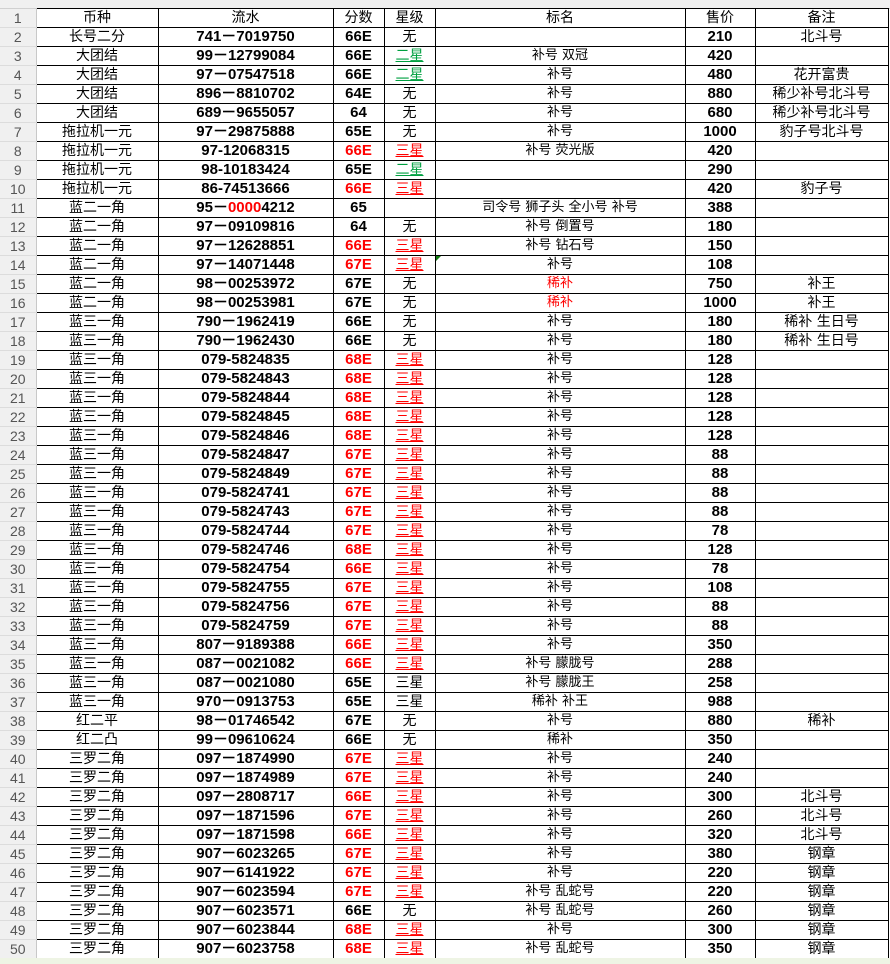 The width and height of the screenshot is (890, 964). What do you see at coordinates (720, 835) in the screenshot?
I see `price-cell: 320` at bounding box center [720, 835].